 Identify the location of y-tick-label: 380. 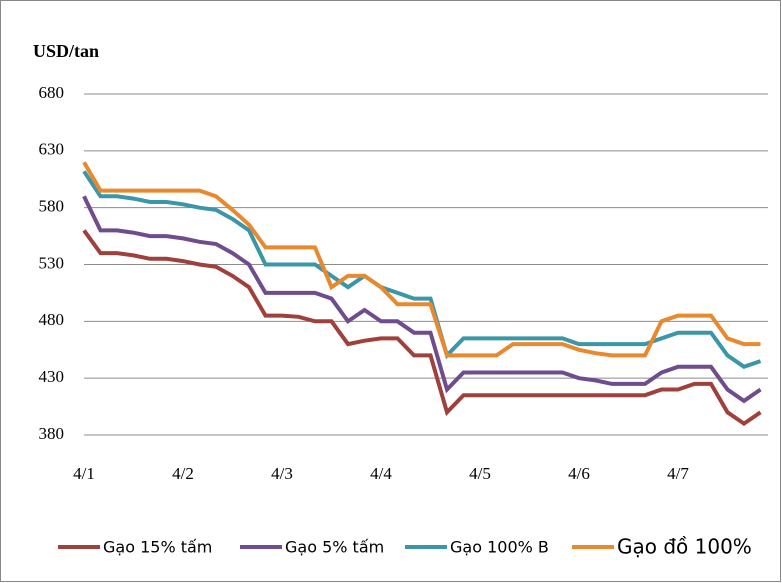
(52, 433).